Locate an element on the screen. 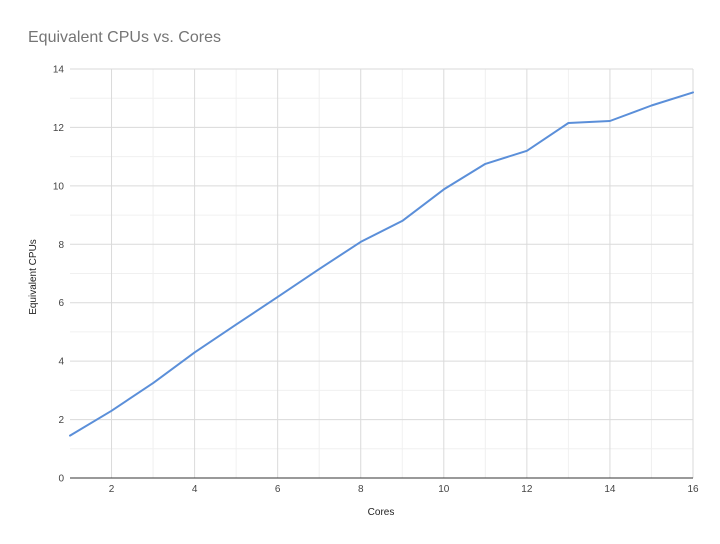  y-tick-label: 12 is located at coordinates (59, 128).